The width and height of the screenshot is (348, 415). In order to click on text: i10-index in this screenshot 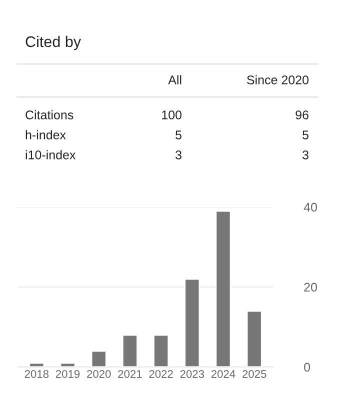, I will do `click(51, 155)`.